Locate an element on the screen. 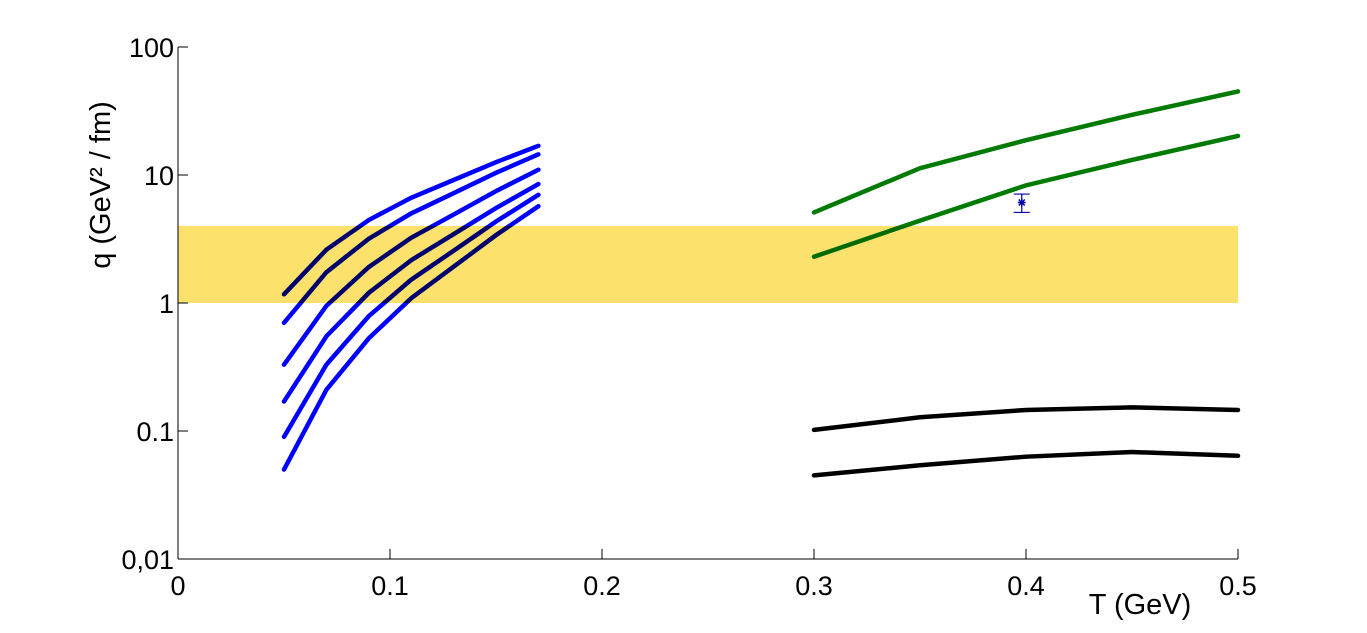 This screenshot has width=1367, height=633. y-tick-label: 1 is located at coordinates (166, 304).